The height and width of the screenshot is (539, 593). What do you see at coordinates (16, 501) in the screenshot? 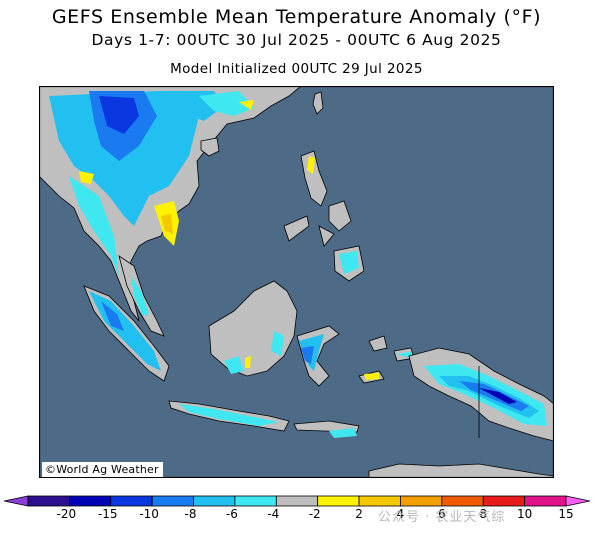
I see `scale-arrow-low` at bounding box center [16, 501].